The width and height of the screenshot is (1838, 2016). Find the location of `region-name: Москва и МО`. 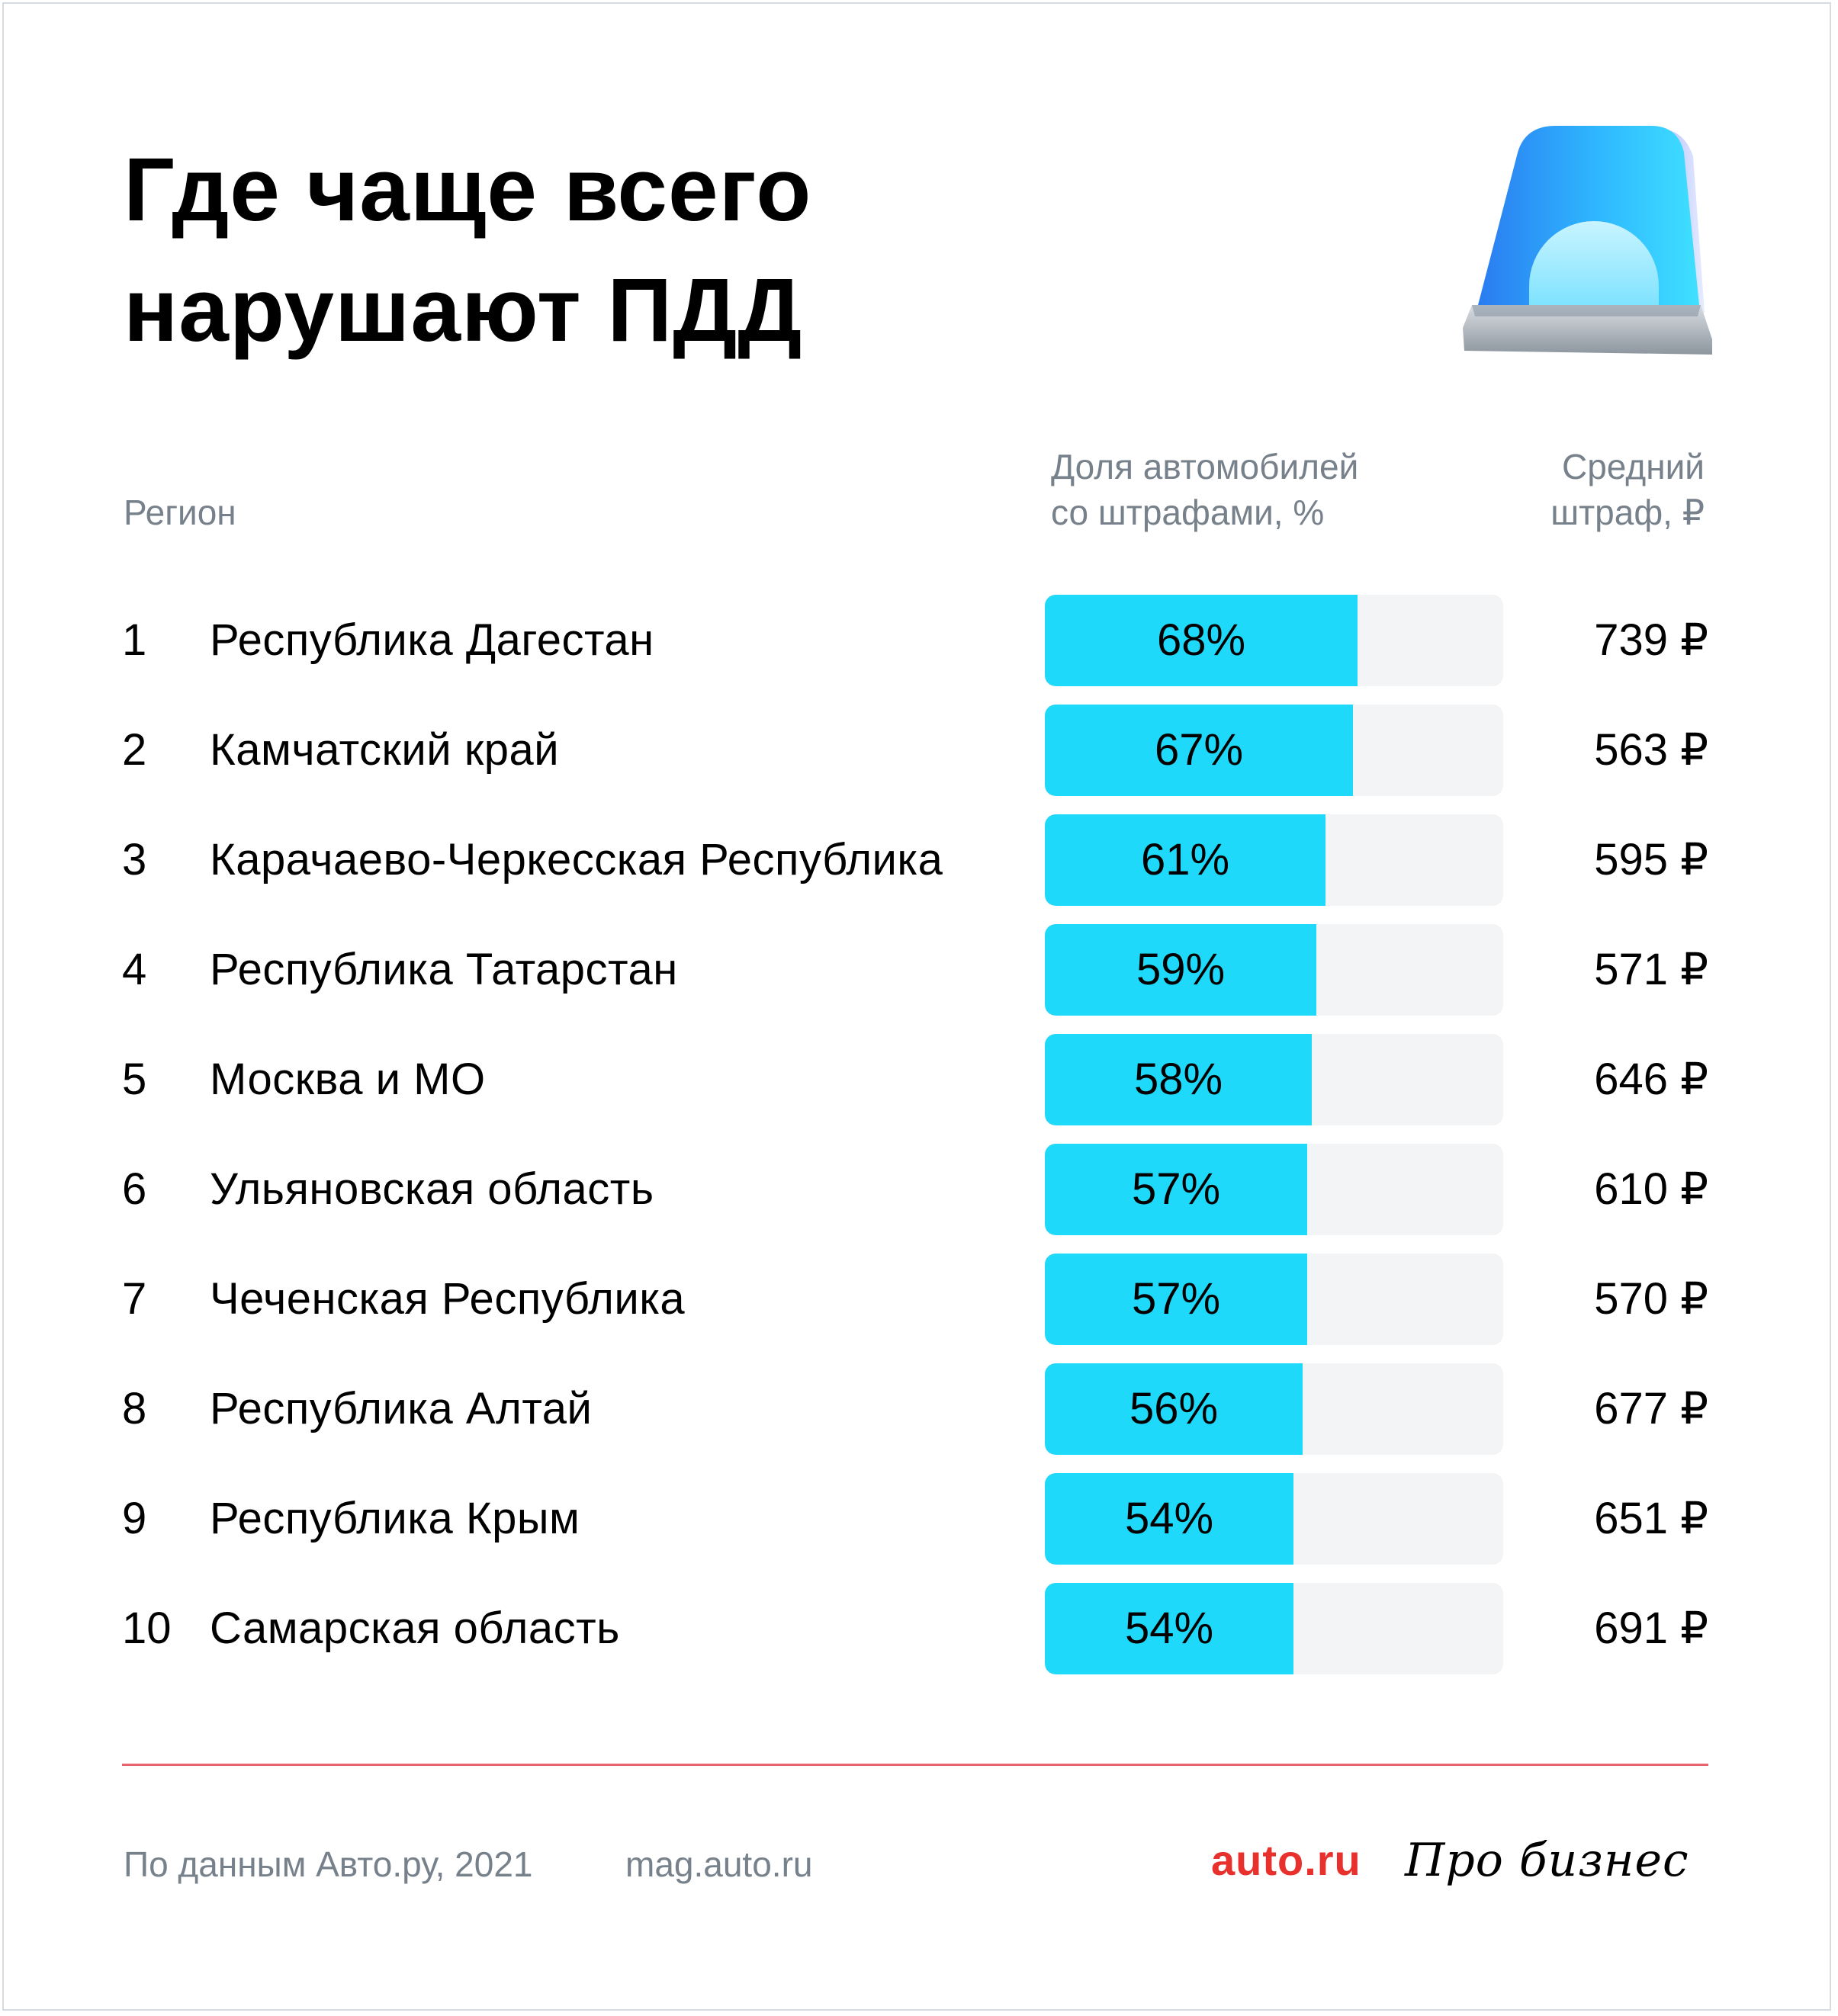

region-name: Москва и МО is located at coordinates (348, 1079).